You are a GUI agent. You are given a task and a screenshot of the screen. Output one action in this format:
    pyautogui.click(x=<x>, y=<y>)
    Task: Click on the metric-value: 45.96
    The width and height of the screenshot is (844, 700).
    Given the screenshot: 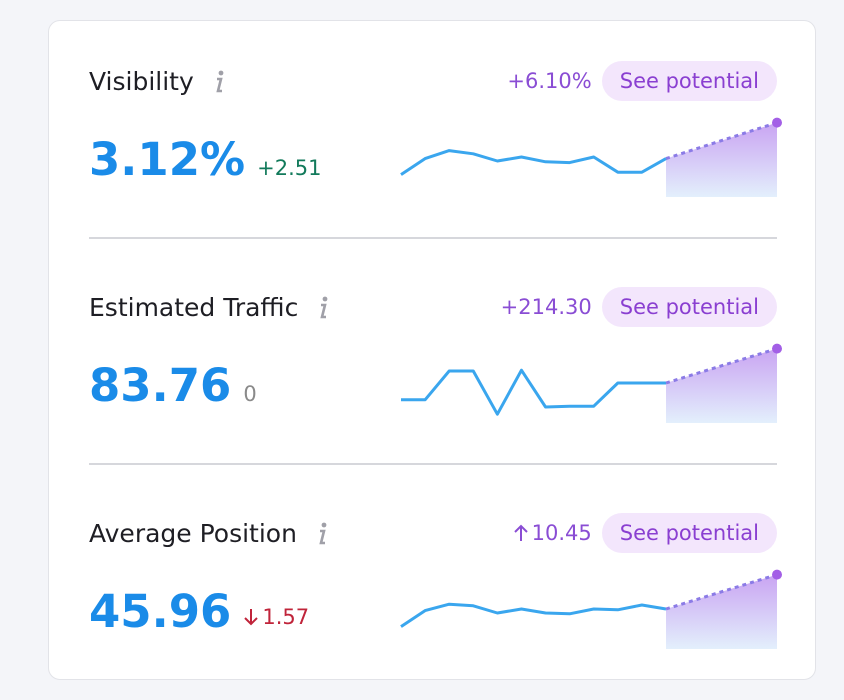 What is the action you would take?
    pyautogui.click(x=160, y=611)
    